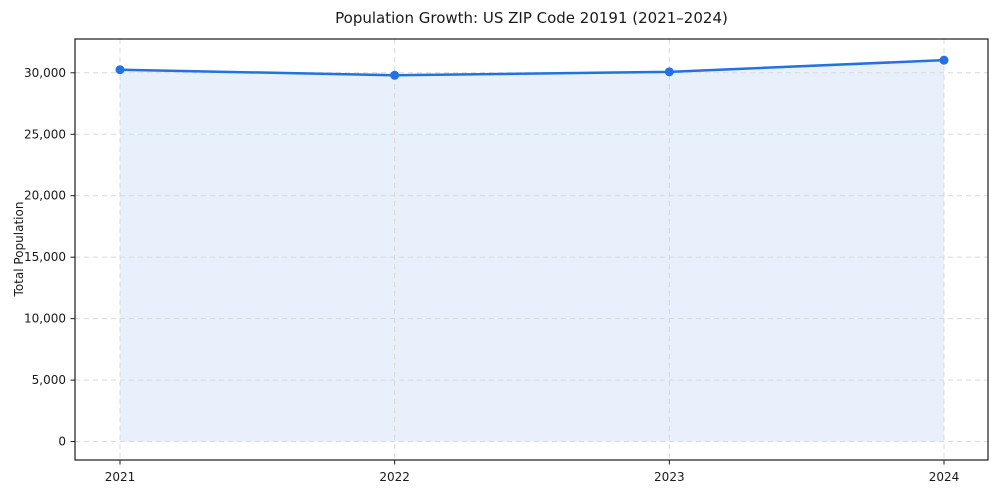 The height and width of the screenshot is (500, 1000). Describe the element at coordinates (45, 319) in the screenshot. I see `y-tick-label: 10,000` at that location.